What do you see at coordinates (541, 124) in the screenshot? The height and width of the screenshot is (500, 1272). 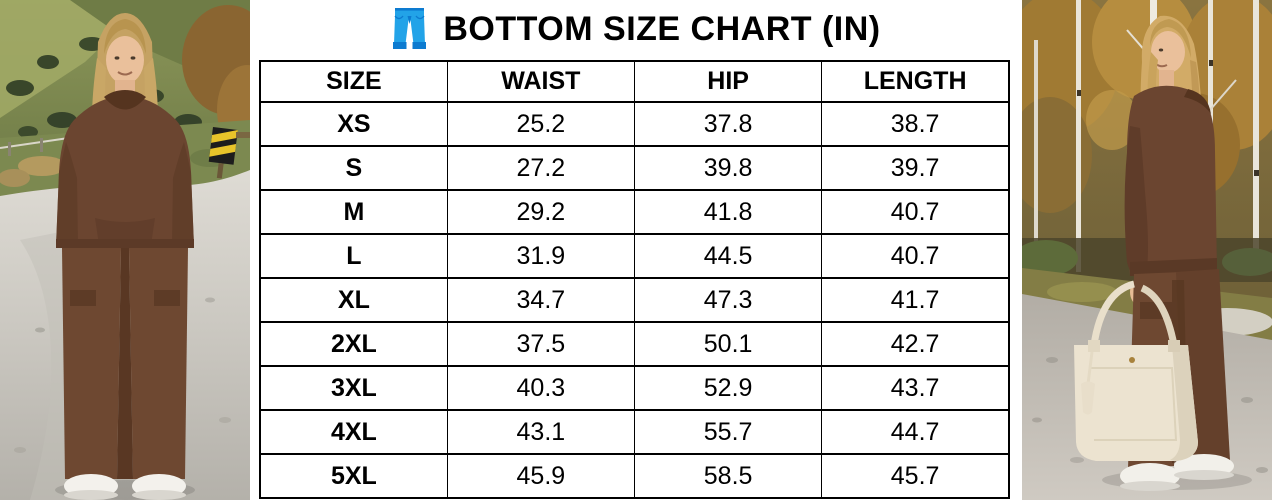 I see `waist-cell: 25.2` at bounding box center [541, 124].